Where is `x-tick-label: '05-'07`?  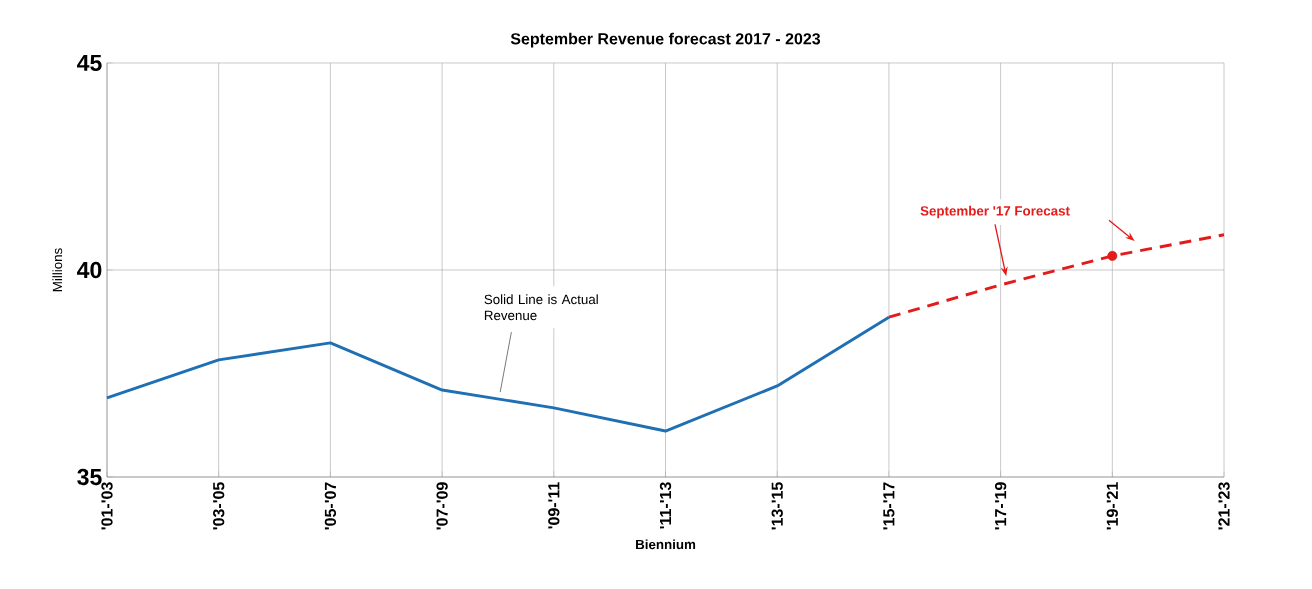
x-tick-label: '05-'07 is located at coordinates (330, 506).